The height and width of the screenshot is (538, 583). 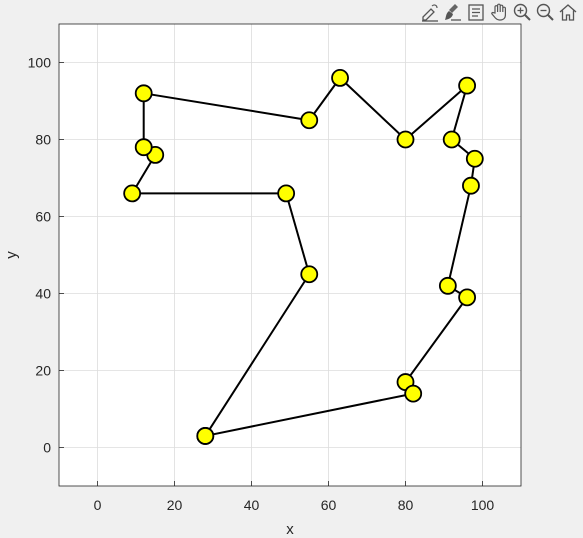 I want to click on pan-hand-button, so click(x=499, y=12).